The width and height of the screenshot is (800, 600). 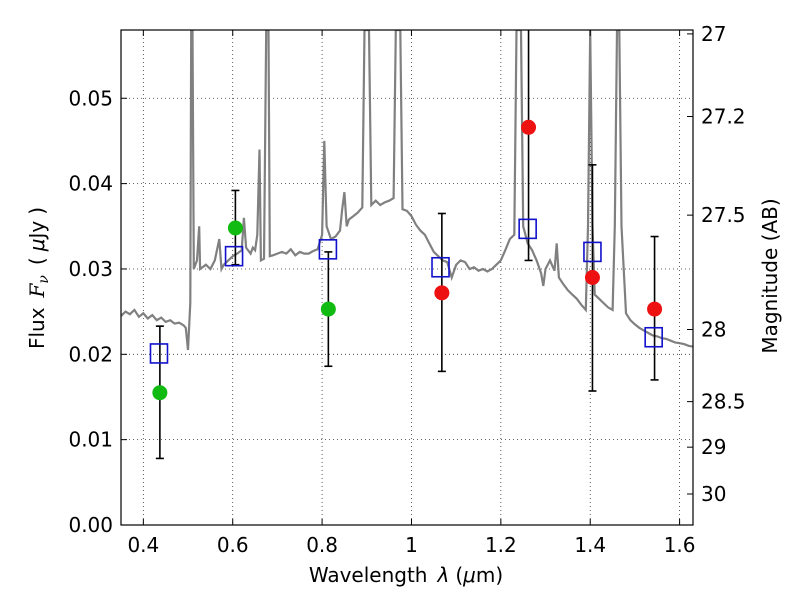 What do you see at coordinates (713, 34) in the screenshot?
I see `y2-tick-label-0: 27` at bounding box center [713, 34].